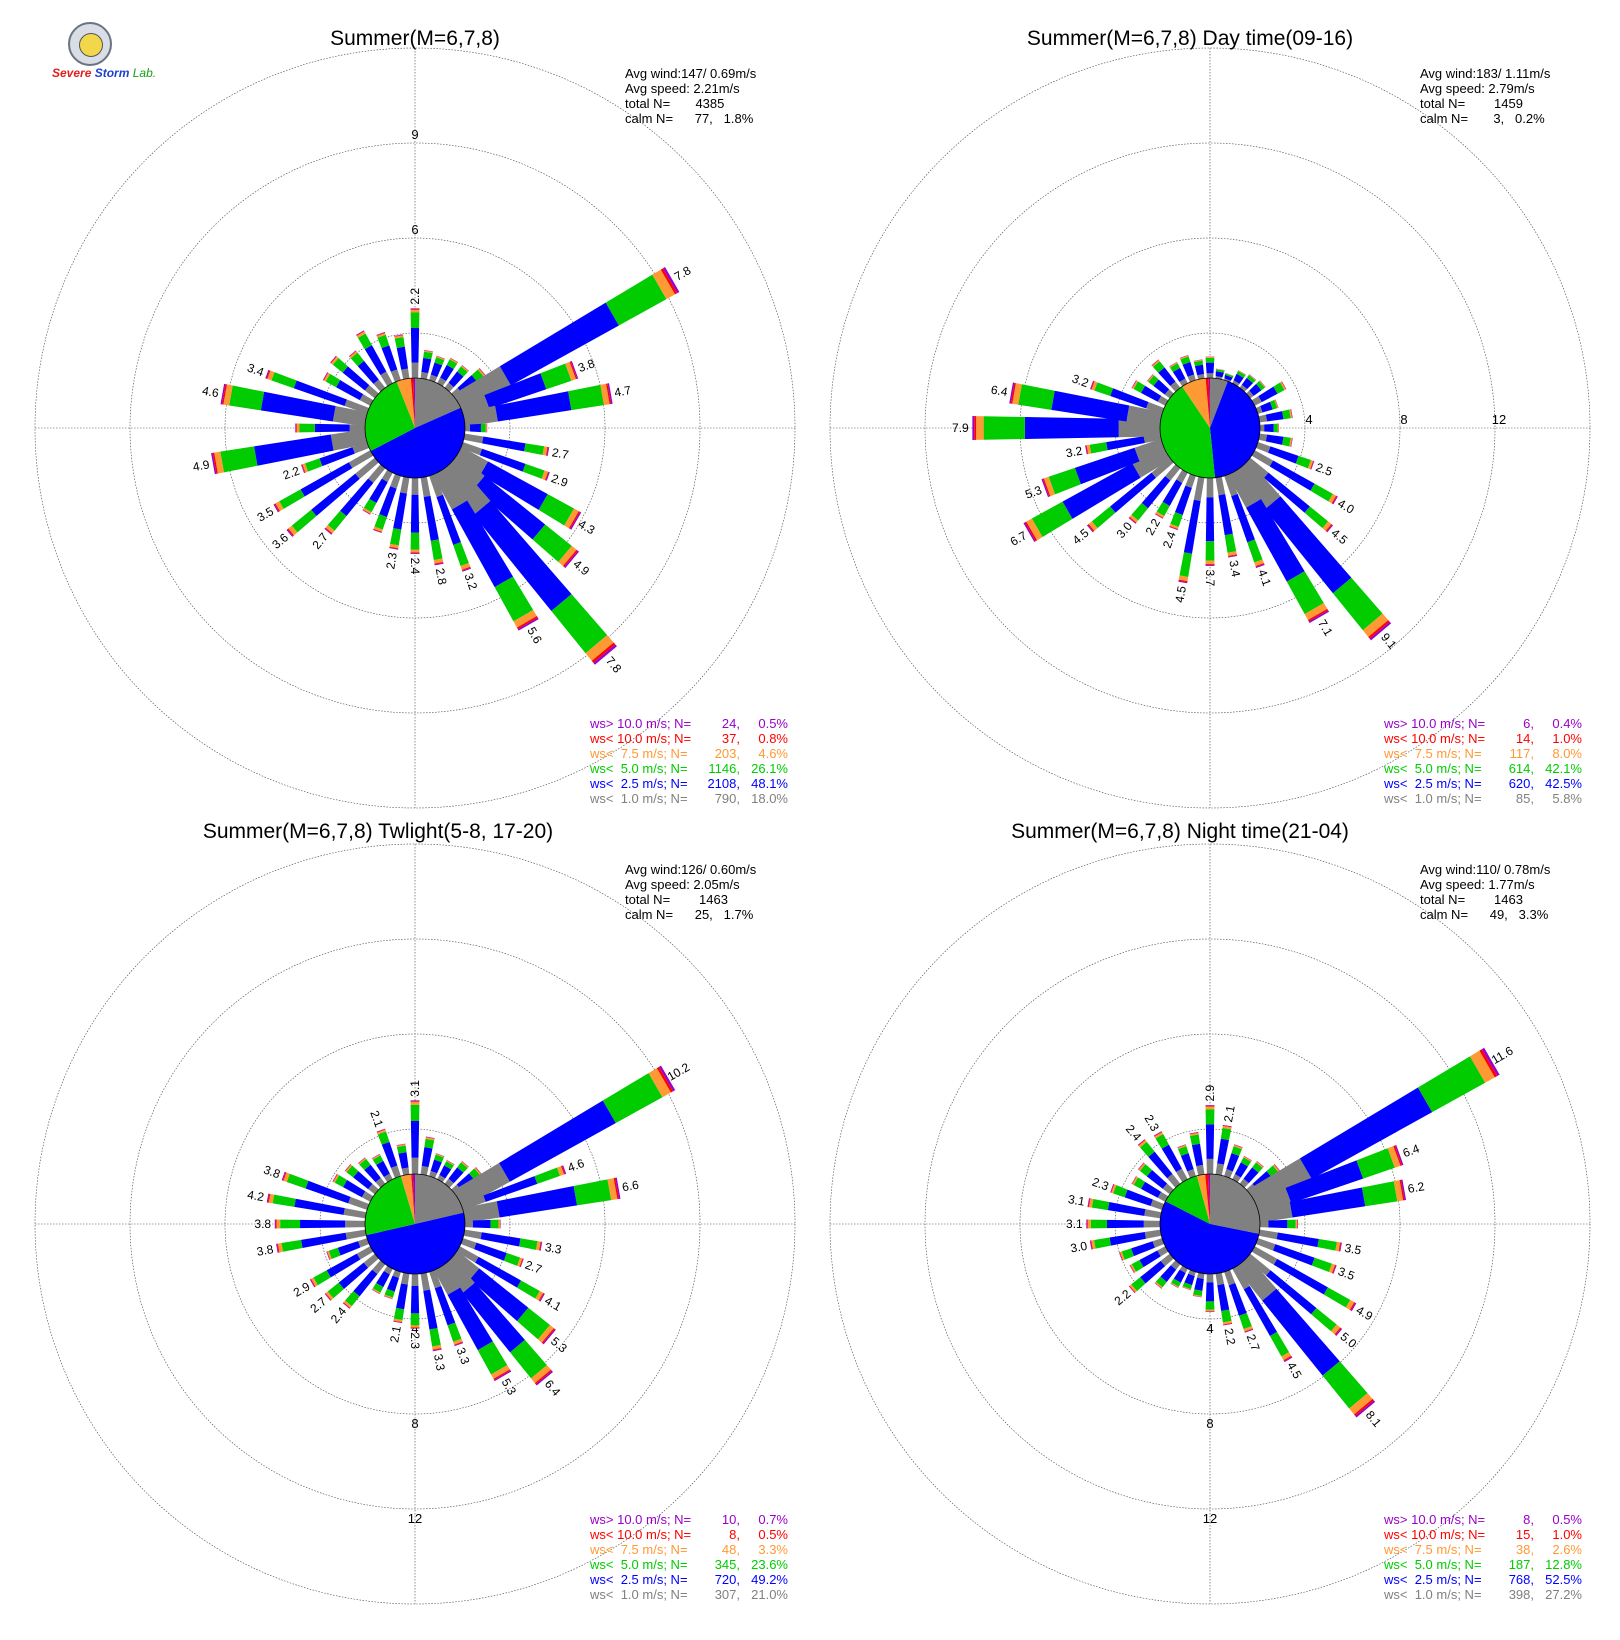 The height and width of the screenshot is (1640, 1620). What do you see at coordinates (1234, 568) in the screenshot?
I see `direction-value-label: 3.4` at bounding box center [1234, 568].